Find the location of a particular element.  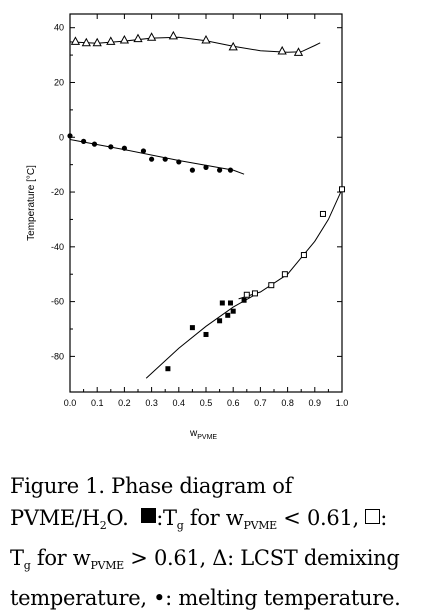

filled-square-symbol is located at coordinates (149, 515).